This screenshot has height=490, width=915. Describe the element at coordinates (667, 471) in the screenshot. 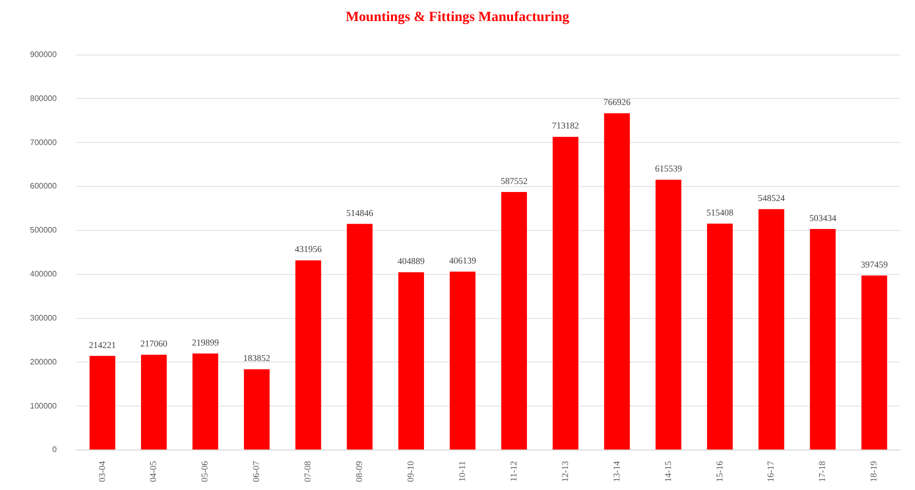

I see `x-tick-label: 14-15` at that location.